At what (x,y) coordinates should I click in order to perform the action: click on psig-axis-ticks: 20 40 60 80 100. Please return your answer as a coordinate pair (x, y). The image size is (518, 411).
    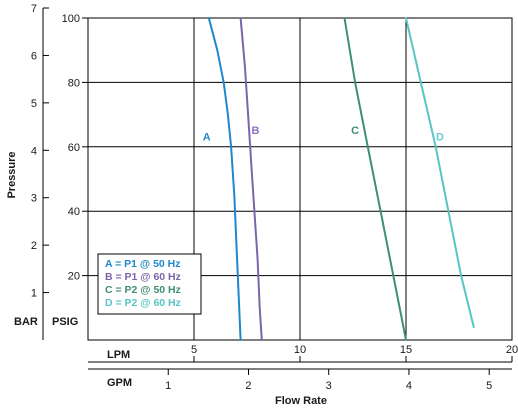
    Looking at the image, I should click on (75, 148).